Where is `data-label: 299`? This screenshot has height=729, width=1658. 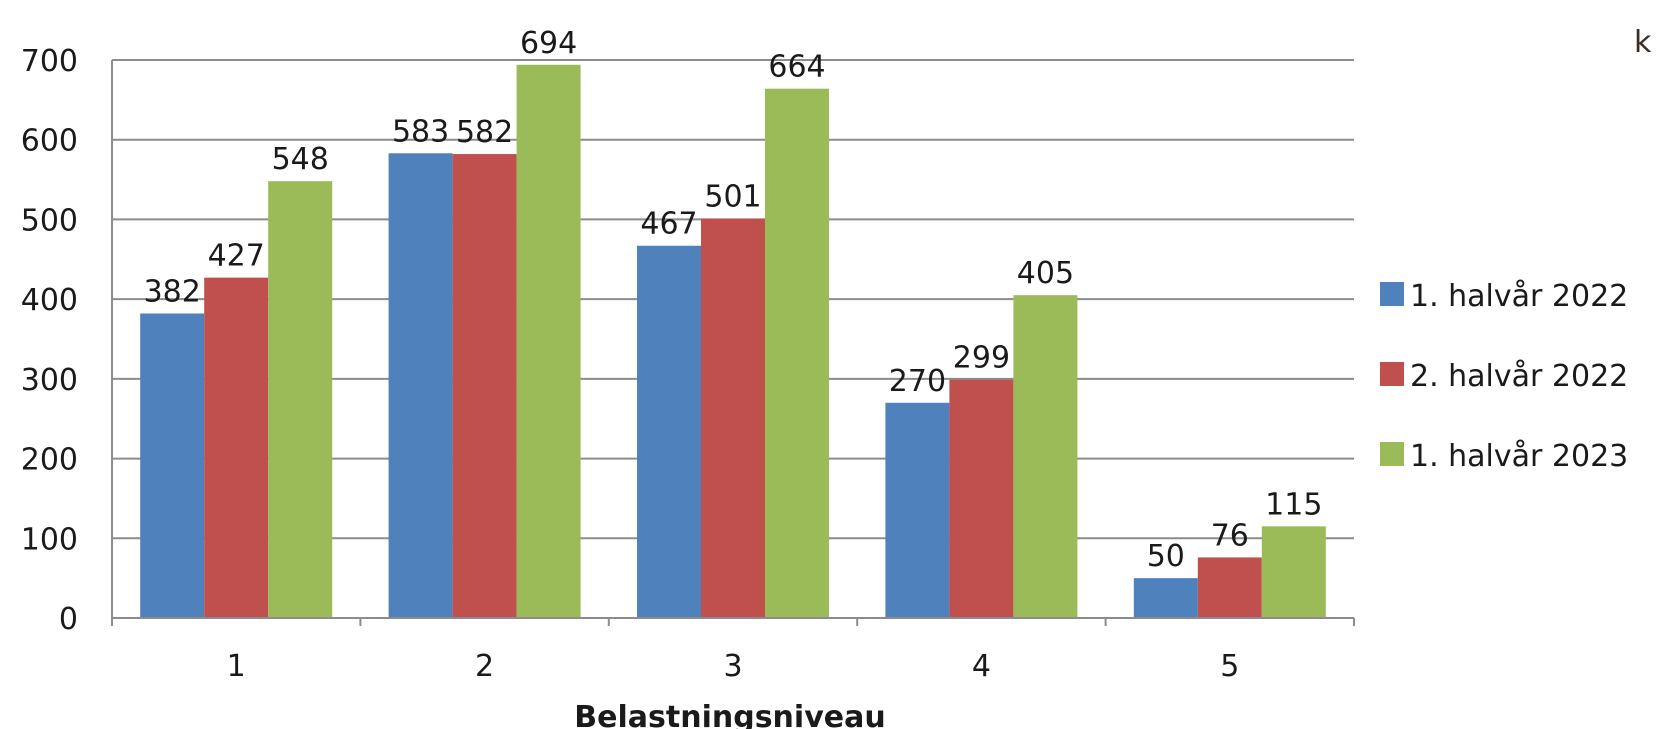 data-label: 299 is located at coordinates (981, 358).